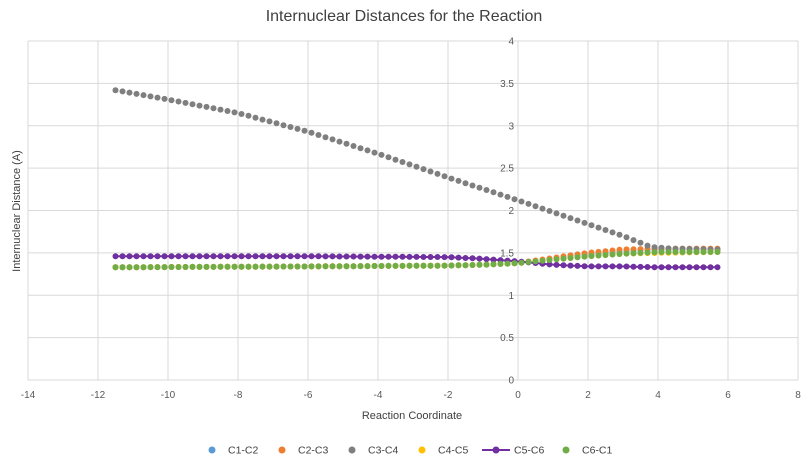 Image resolution: width=812 pixels, height=467 pixels. Describe the element at coordinates (233, 451) in the screenshot. I see `legend-item-c1-c2: C1-C2` at that location.